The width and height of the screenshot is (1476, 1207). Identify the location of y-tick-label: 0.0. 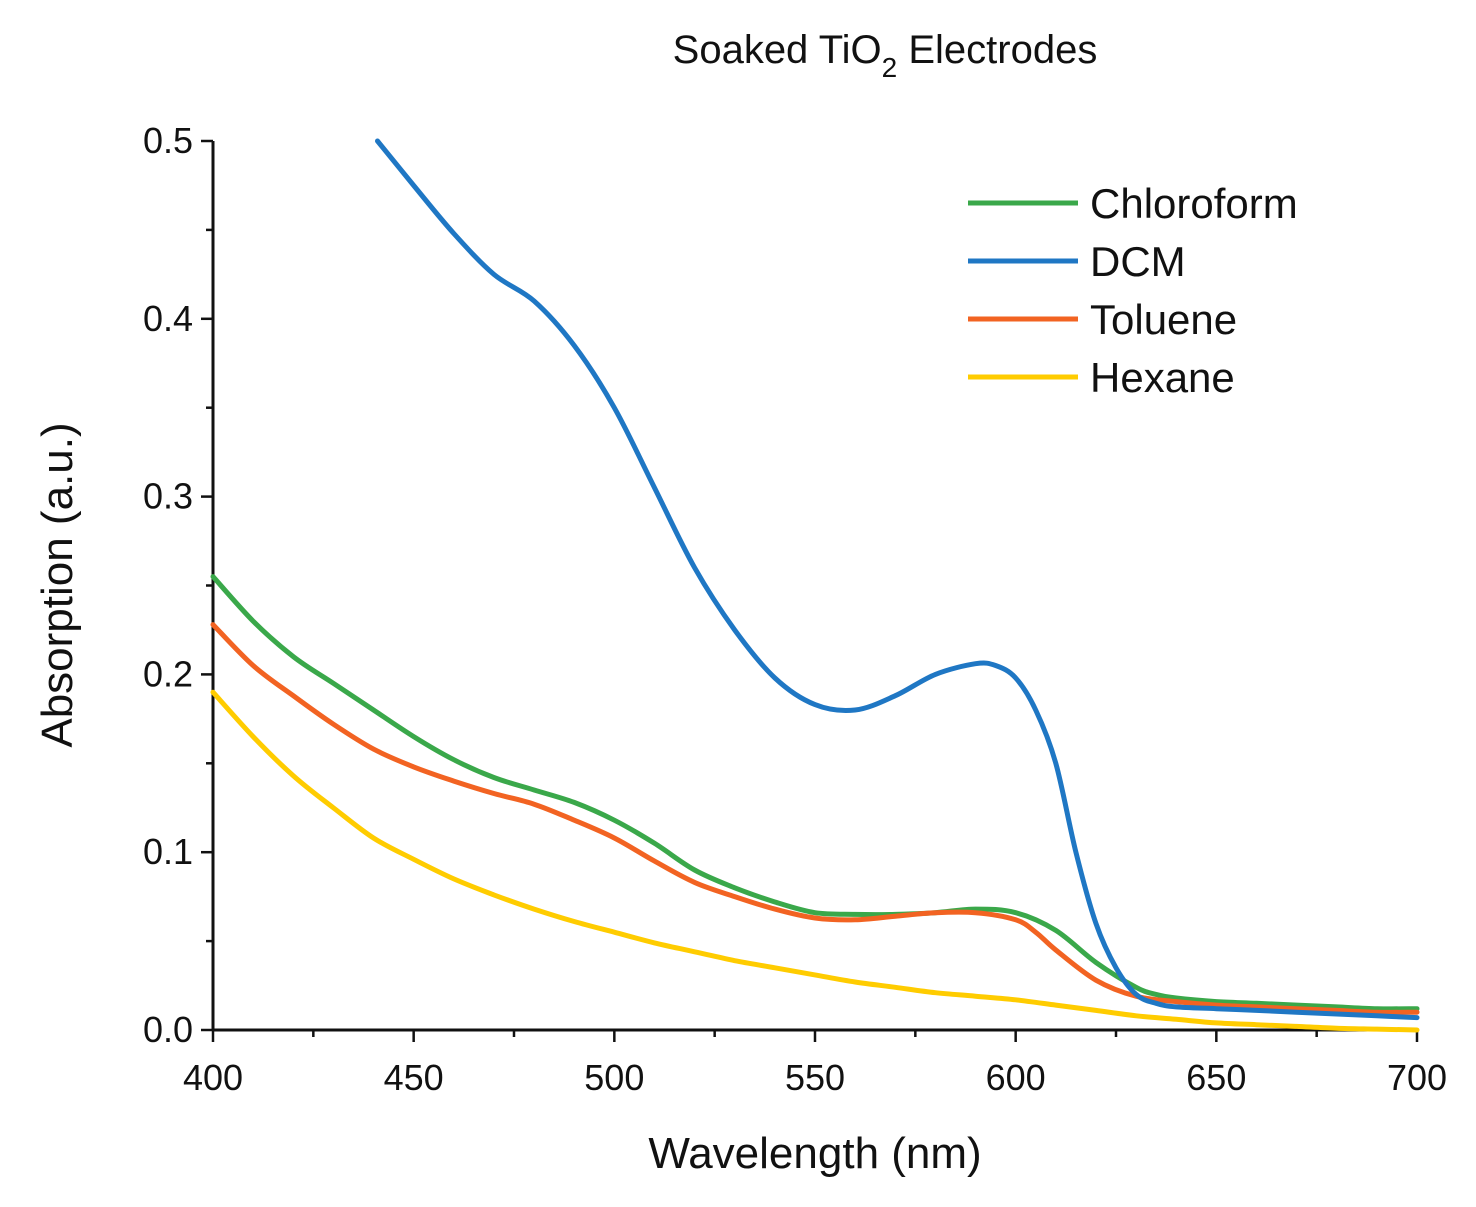
(168, 1029).